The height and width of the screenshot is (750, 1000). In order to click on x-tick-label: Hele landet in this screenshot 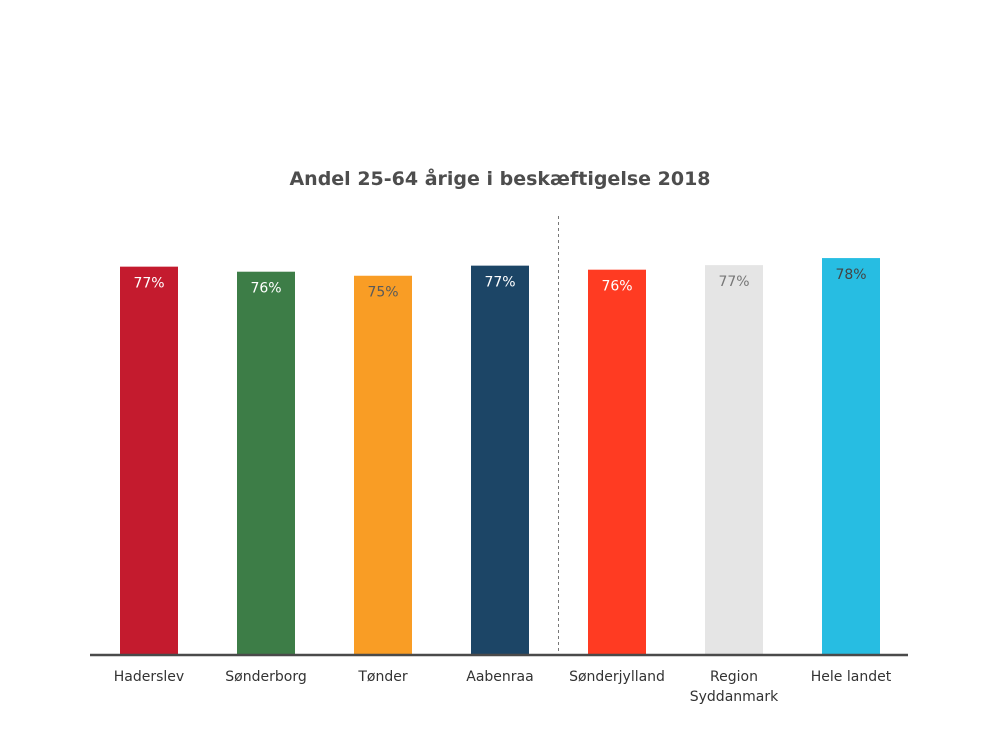, I will do `click(851, 677)`.